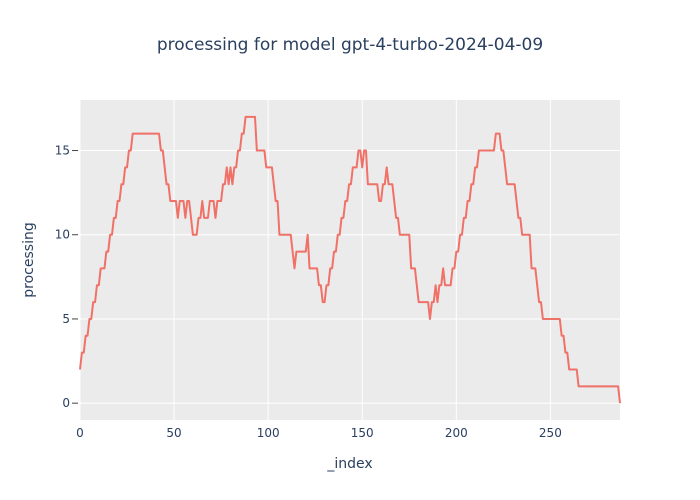 This screenshot has width=700, height=500. What do you see at coordinates (66, 319) in the screenshot?
I see `y-tick-label: 5` at bounding box center [66, 319].